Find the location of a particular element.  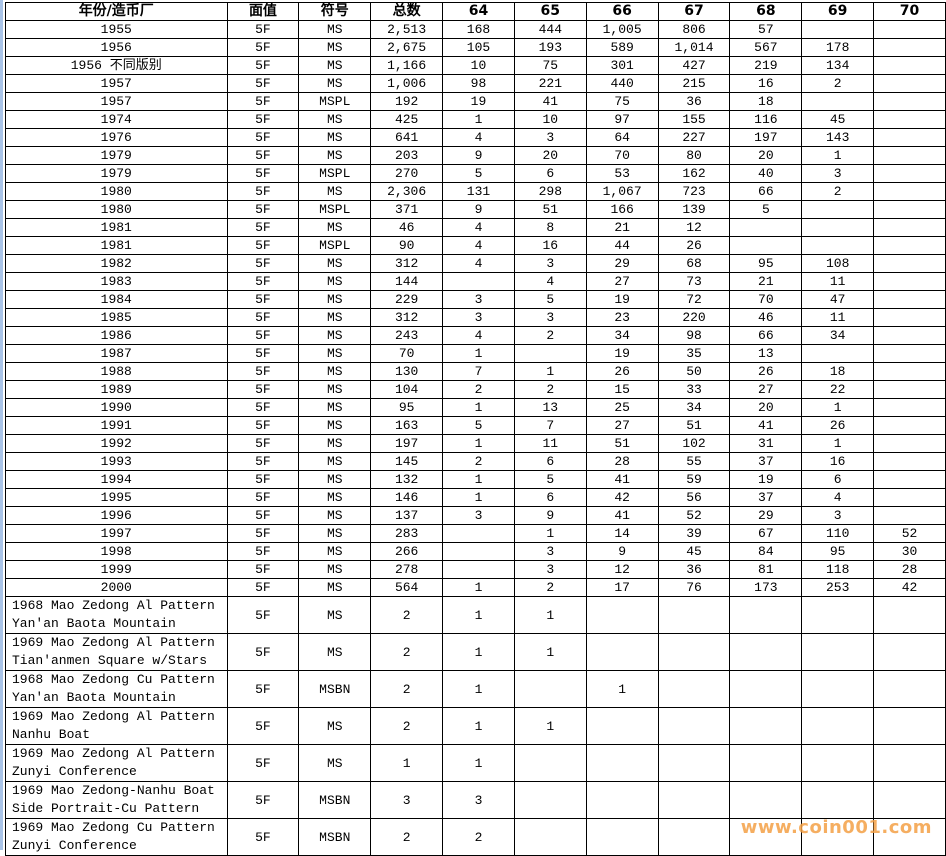

cell-grade-67: 139 is located at coordinates (694, 209).